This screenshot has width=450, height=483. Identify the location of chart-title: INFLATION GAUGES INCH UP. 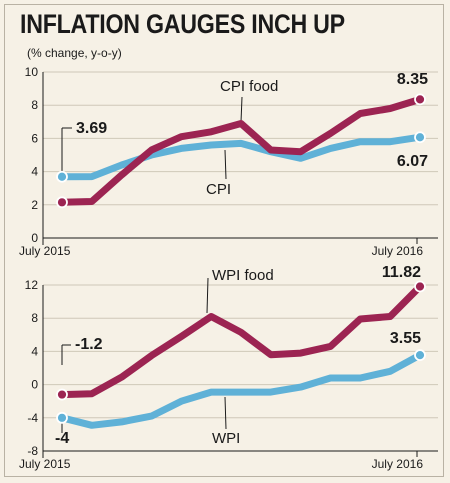
(182, 24).